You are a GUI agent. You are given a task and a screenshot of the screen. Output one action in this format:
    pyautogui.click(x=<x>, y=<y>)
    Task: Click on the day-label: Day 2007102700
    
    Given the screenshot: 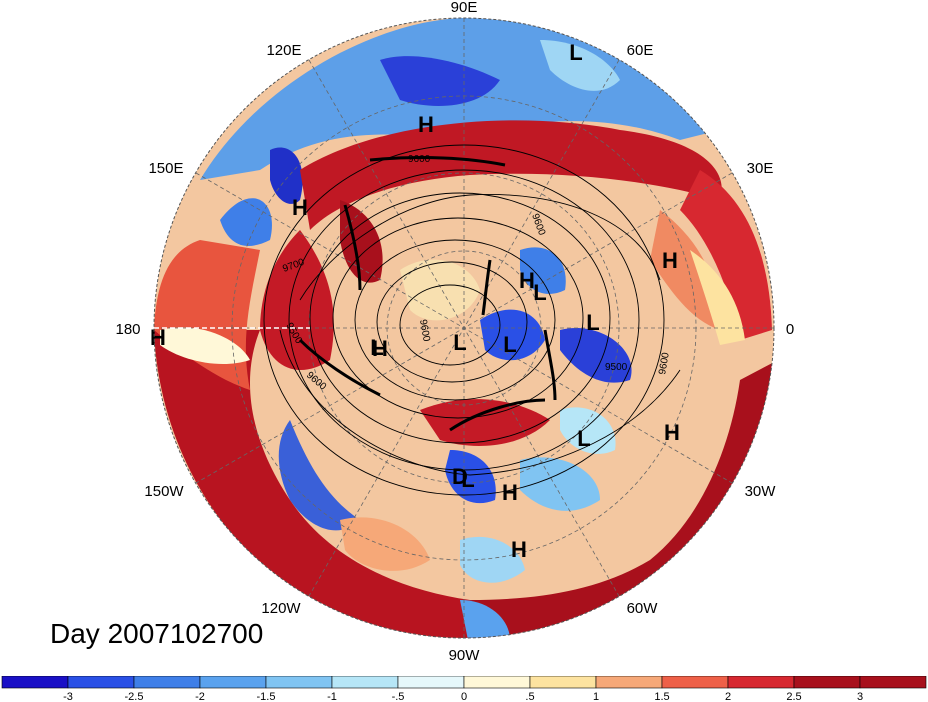 What is the action you would take?
    pyautogui.click(x=157, y=633)
    